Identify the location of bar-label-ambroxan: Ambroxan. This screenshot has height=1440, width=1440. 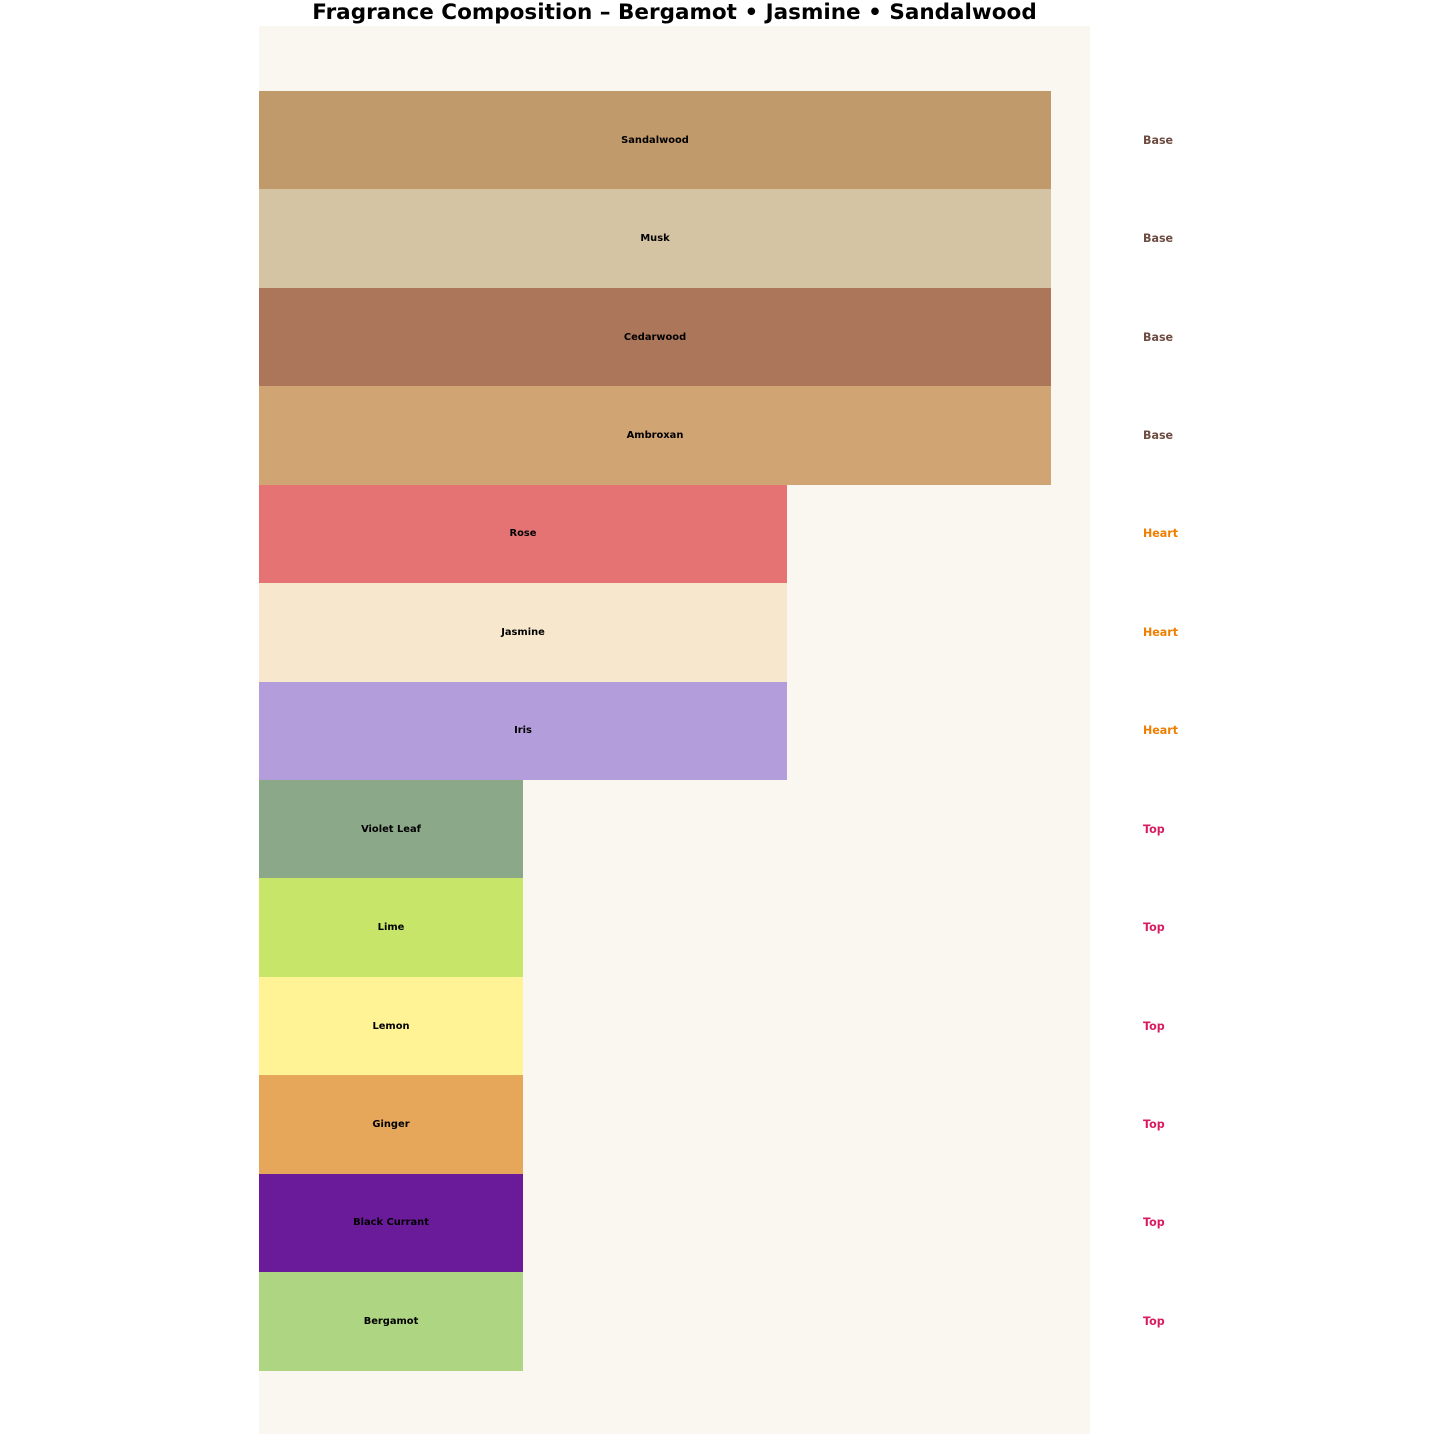
(655, 435).